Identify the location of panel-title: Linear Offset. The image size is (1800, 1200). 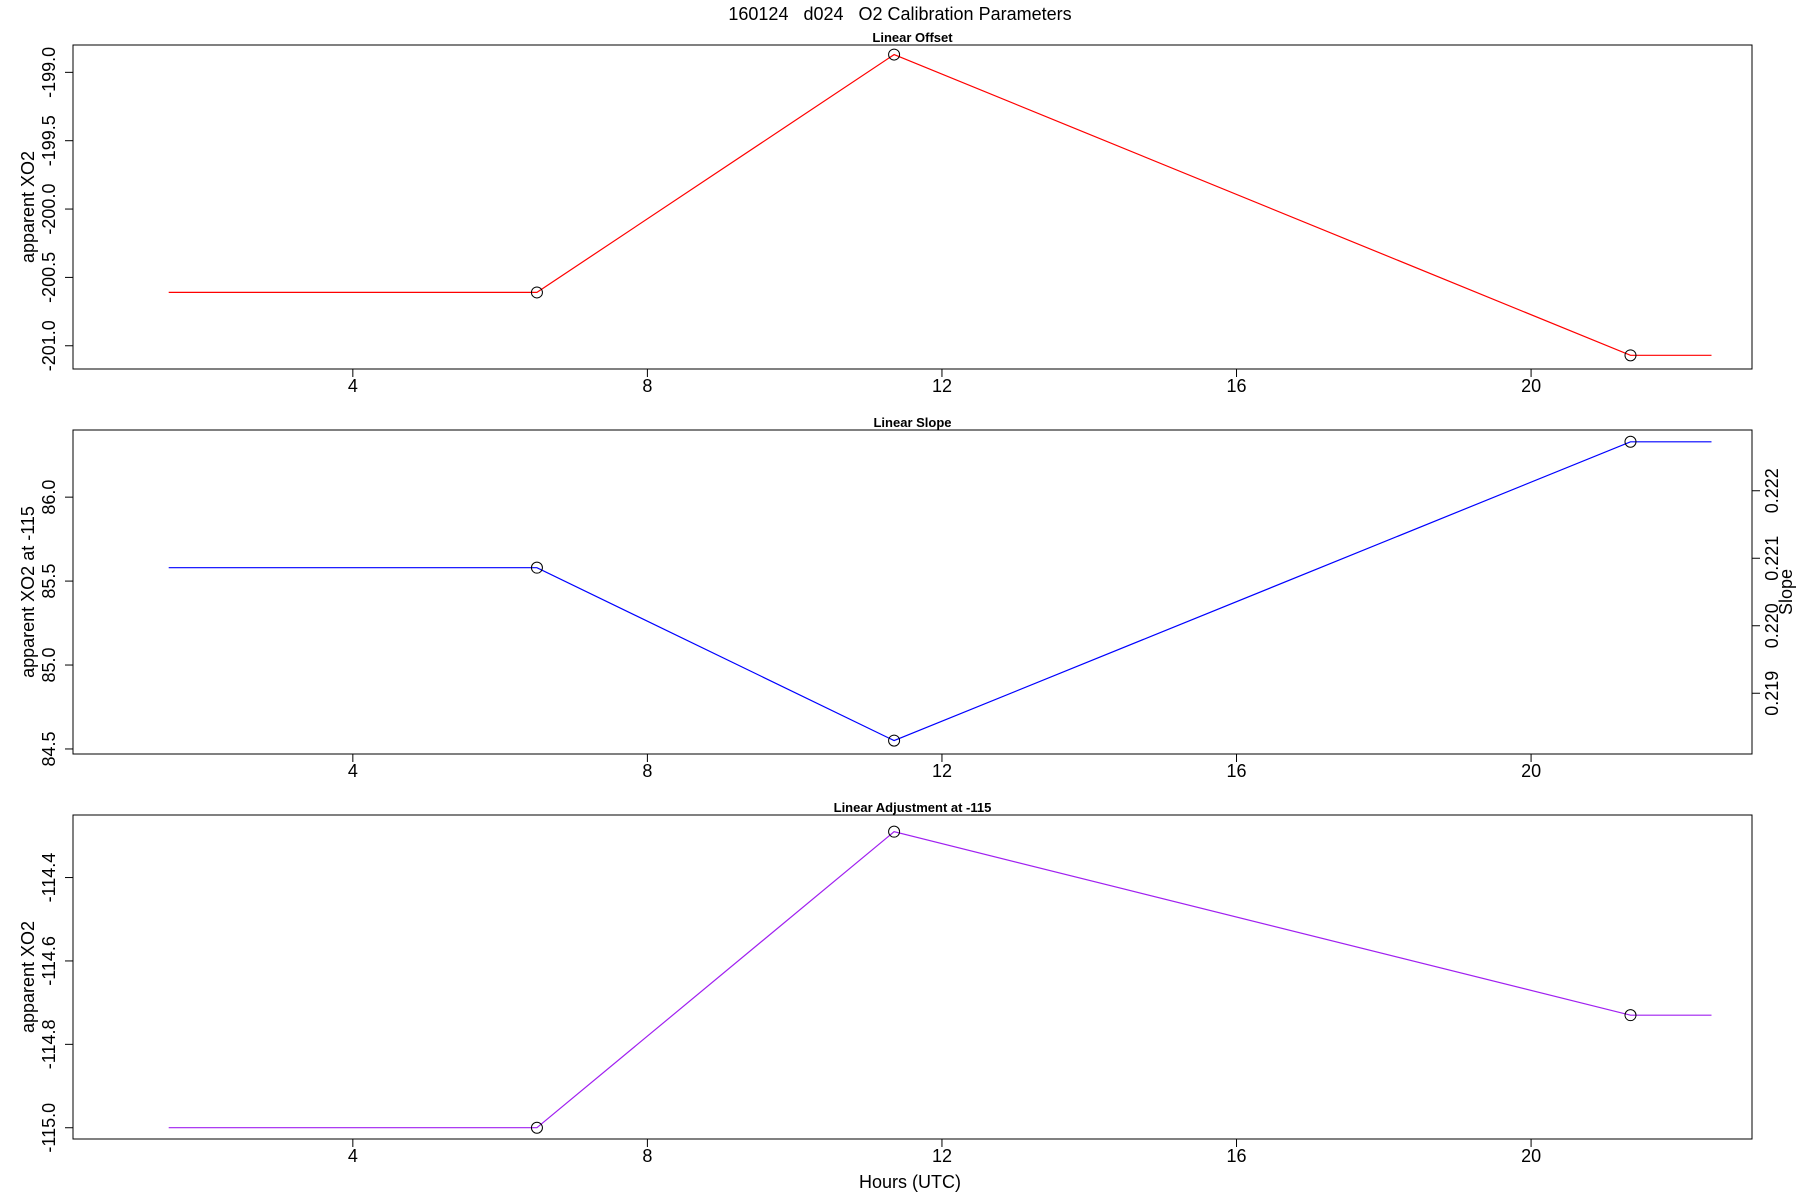
(912, 37).